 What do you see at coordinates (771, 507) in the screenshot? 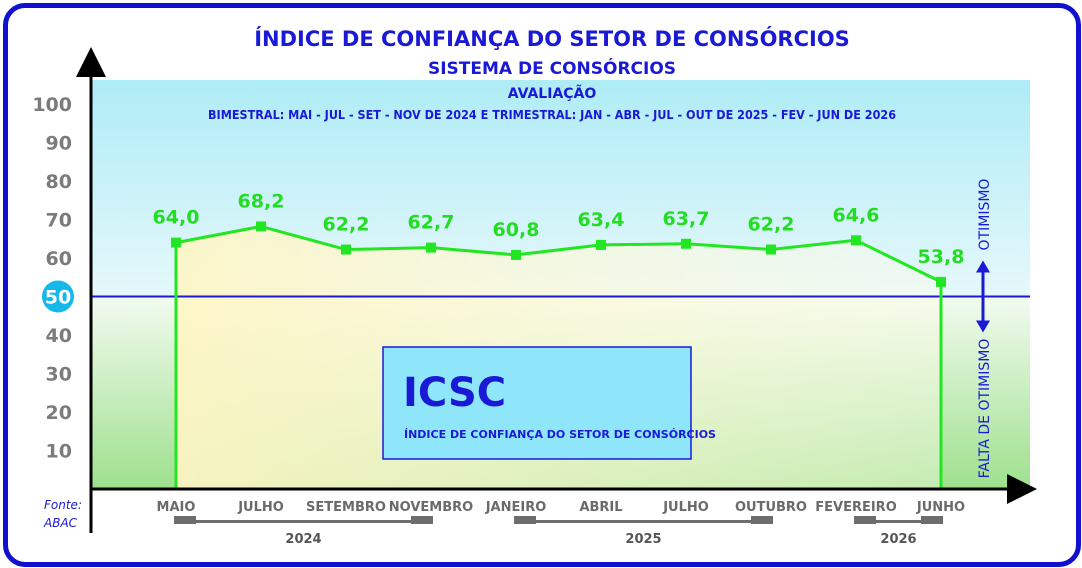
I see `x-tick-label: OUTUBRO` at bounding box center [771, 507].